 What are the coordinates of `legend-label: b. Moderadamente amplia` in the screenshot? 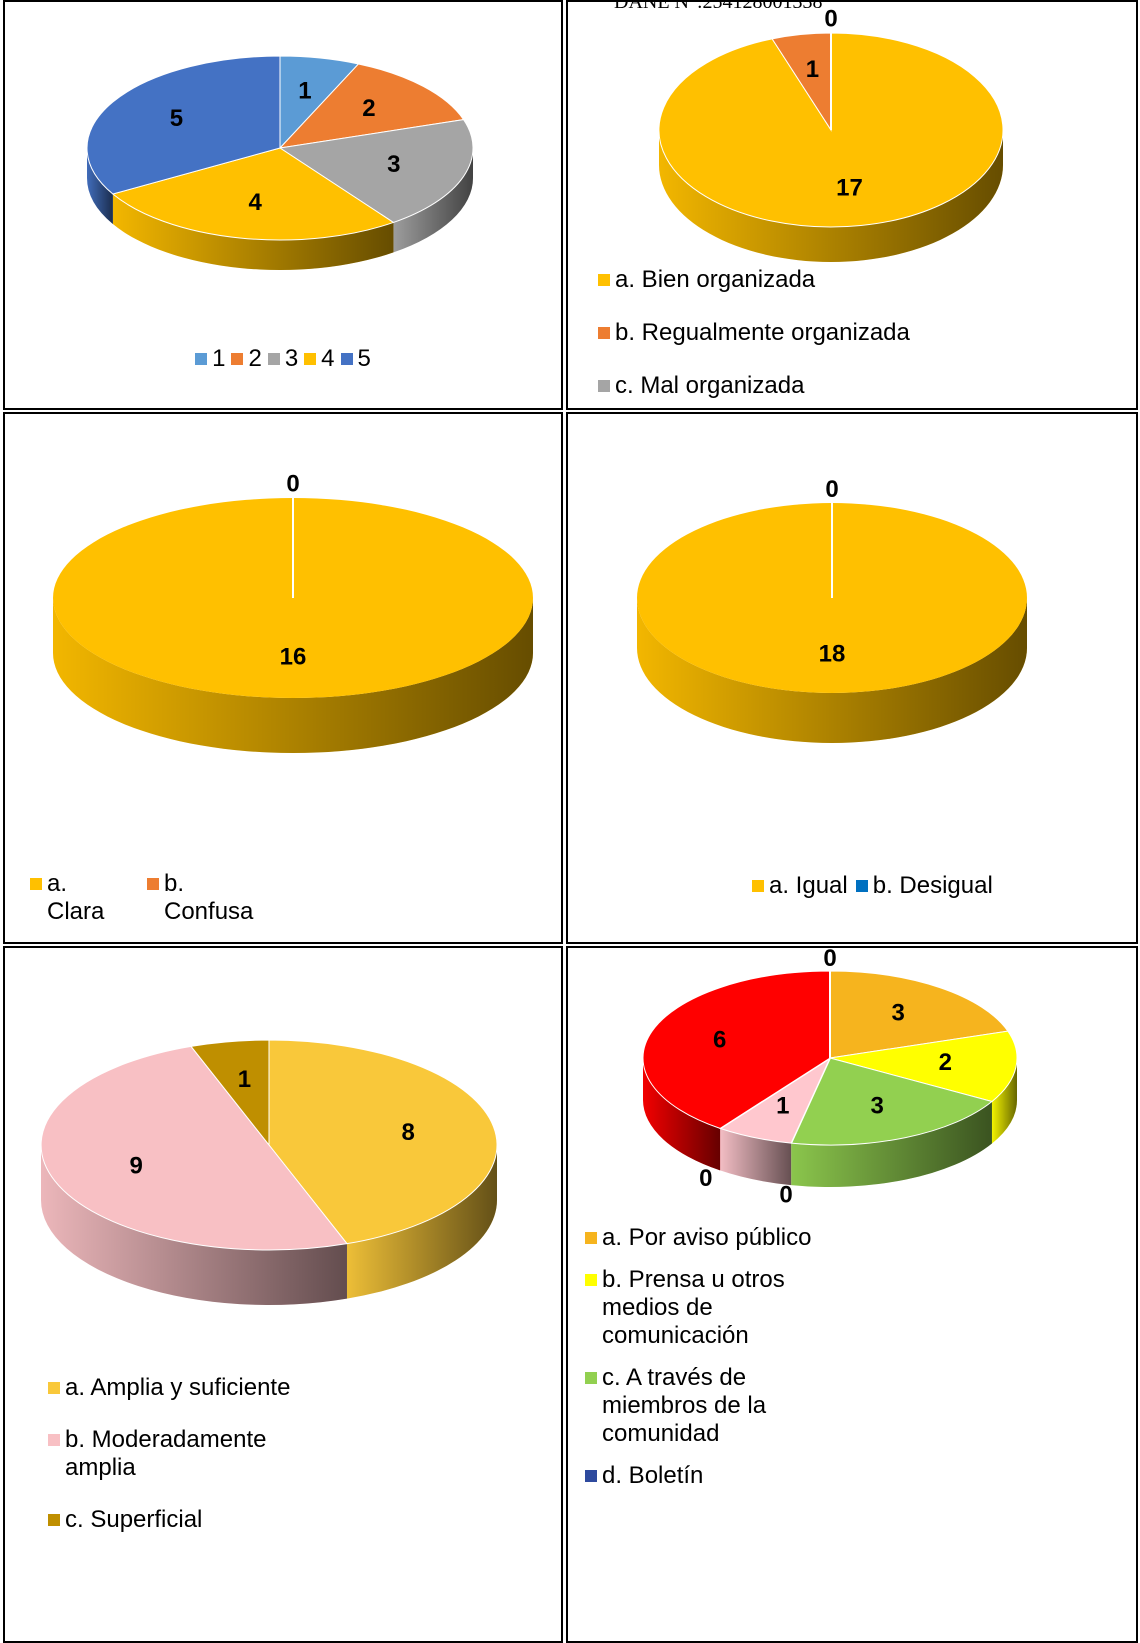 It's located at (166, 1453).